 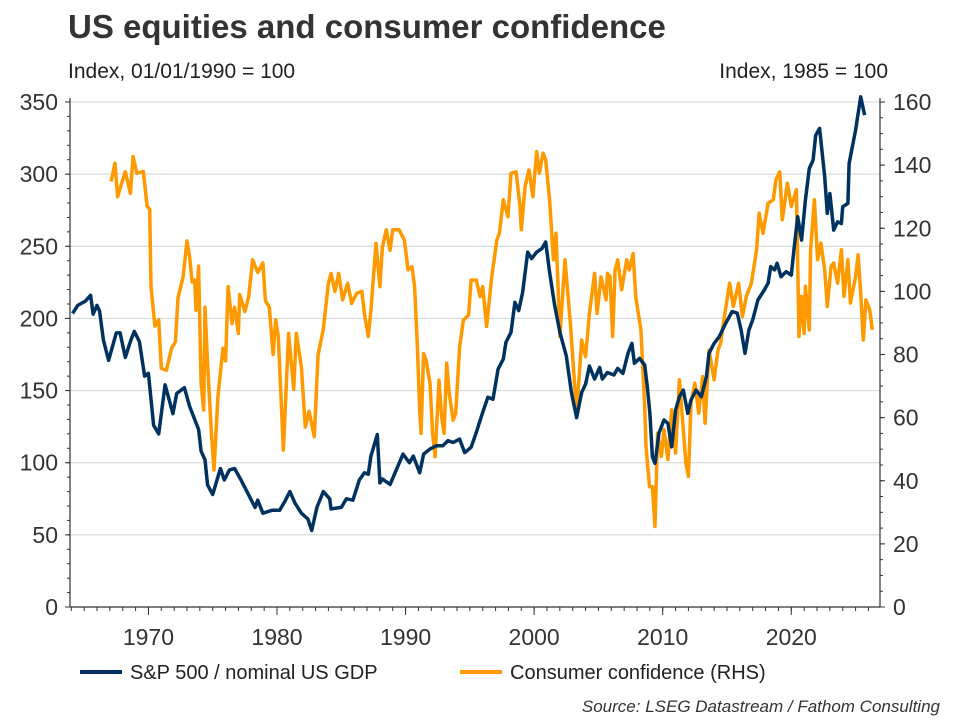 What do you see at coordinates (906, 481) in the screenshot?
I see `y-right-tick-label: 40` at bounding box center [906, 481].